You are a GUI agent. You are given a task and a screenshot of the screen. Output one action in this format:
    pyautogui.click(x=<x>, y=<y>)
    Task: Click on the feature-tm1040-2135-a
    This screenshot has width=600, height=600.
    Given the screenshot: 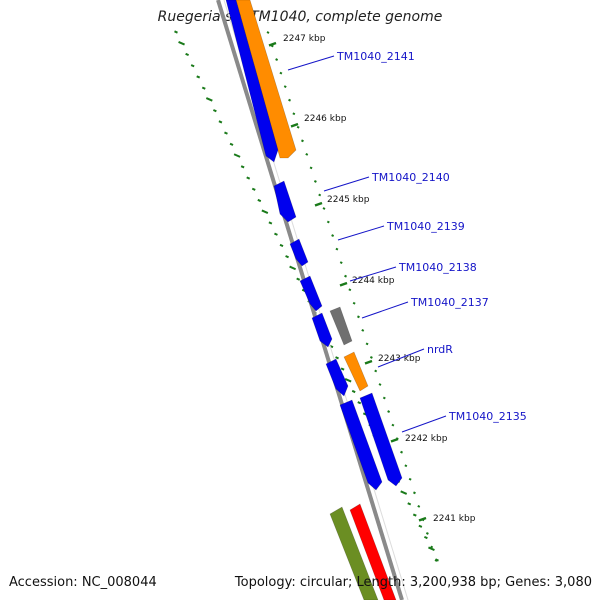 What is the action you would take?
    pyautogui.click(x=361, y=445)
    